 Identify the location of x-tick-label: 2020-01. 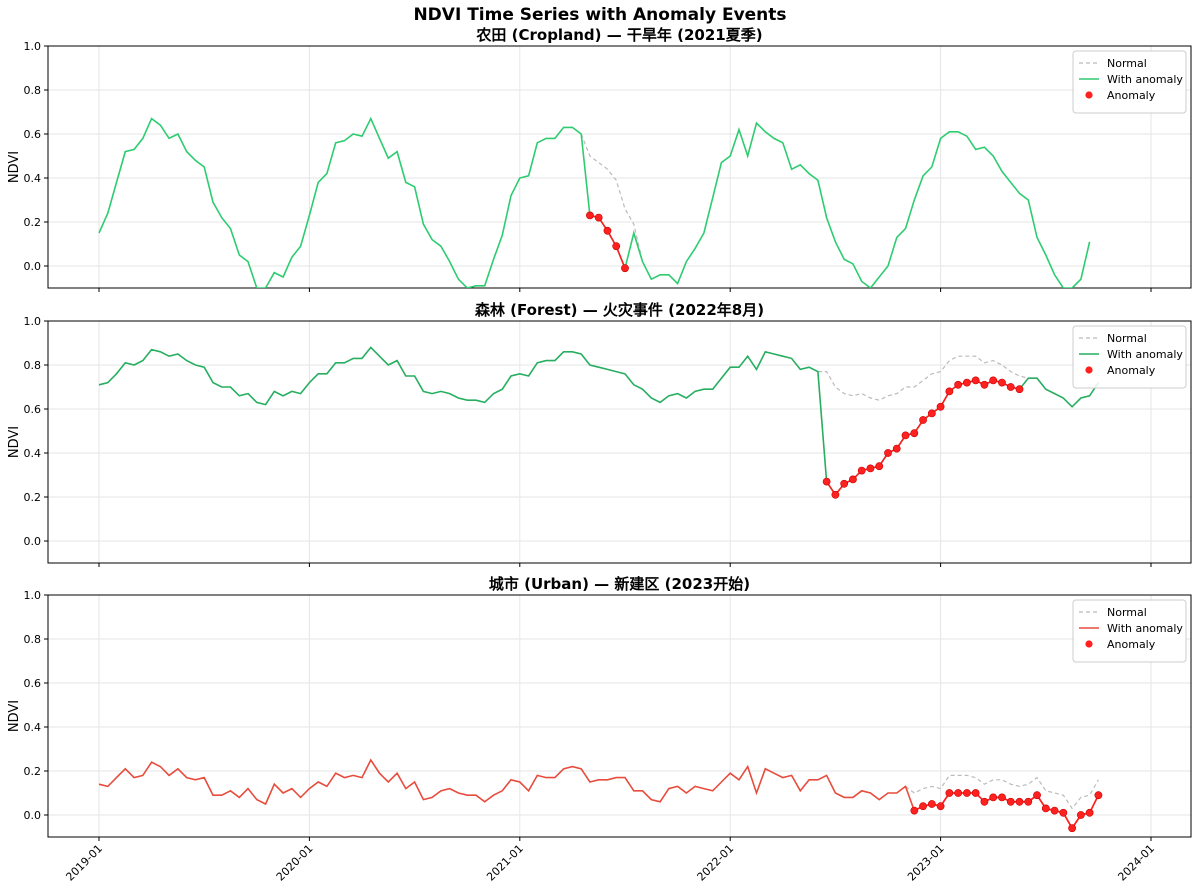
(295, 863).